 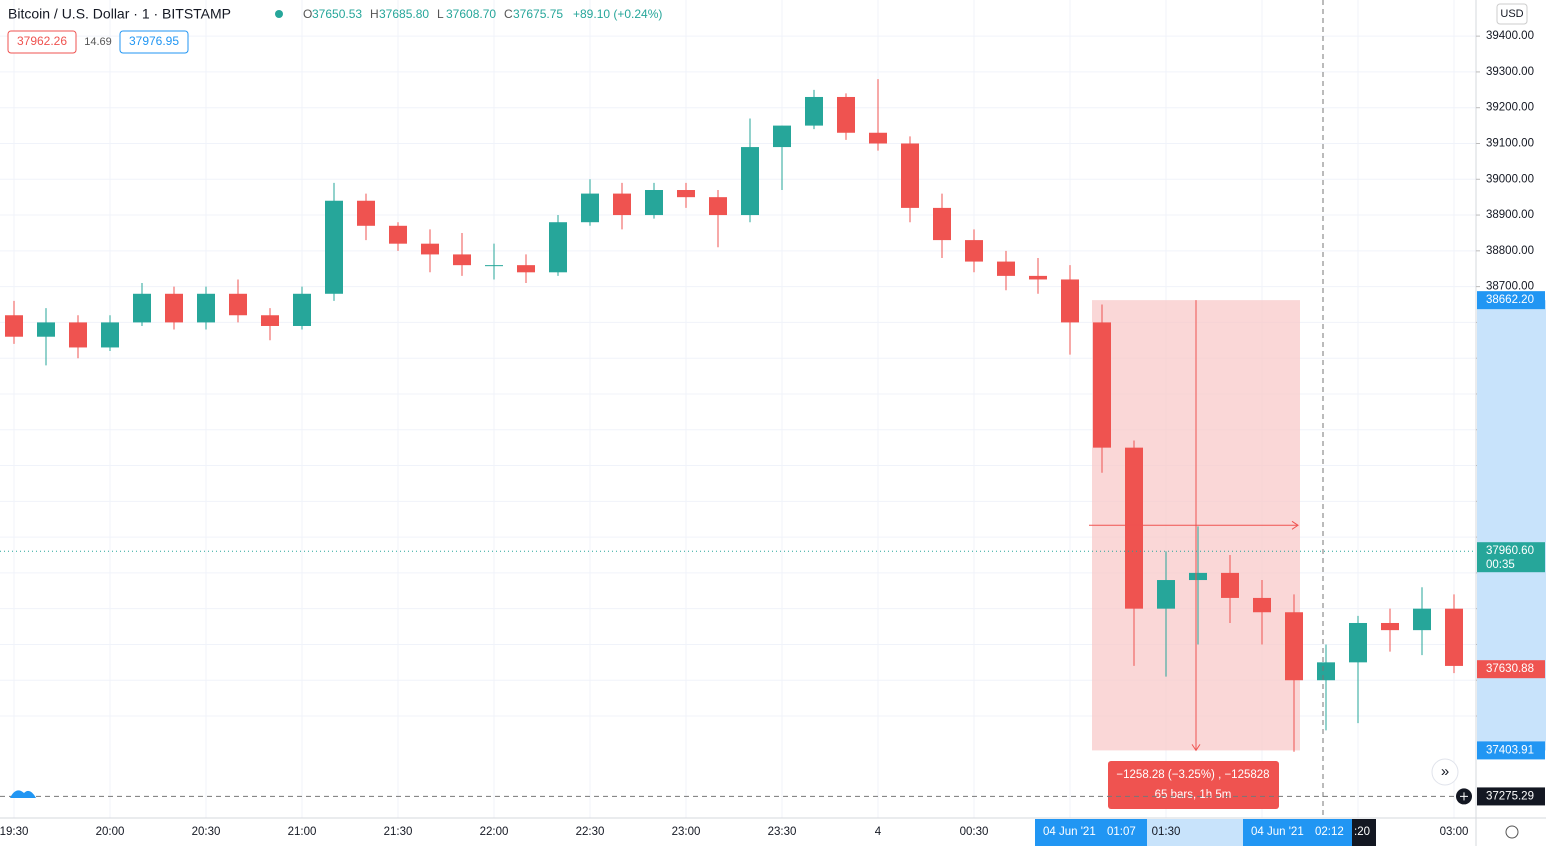 I want to click on scroll-button, so click(x=1445, y=772).